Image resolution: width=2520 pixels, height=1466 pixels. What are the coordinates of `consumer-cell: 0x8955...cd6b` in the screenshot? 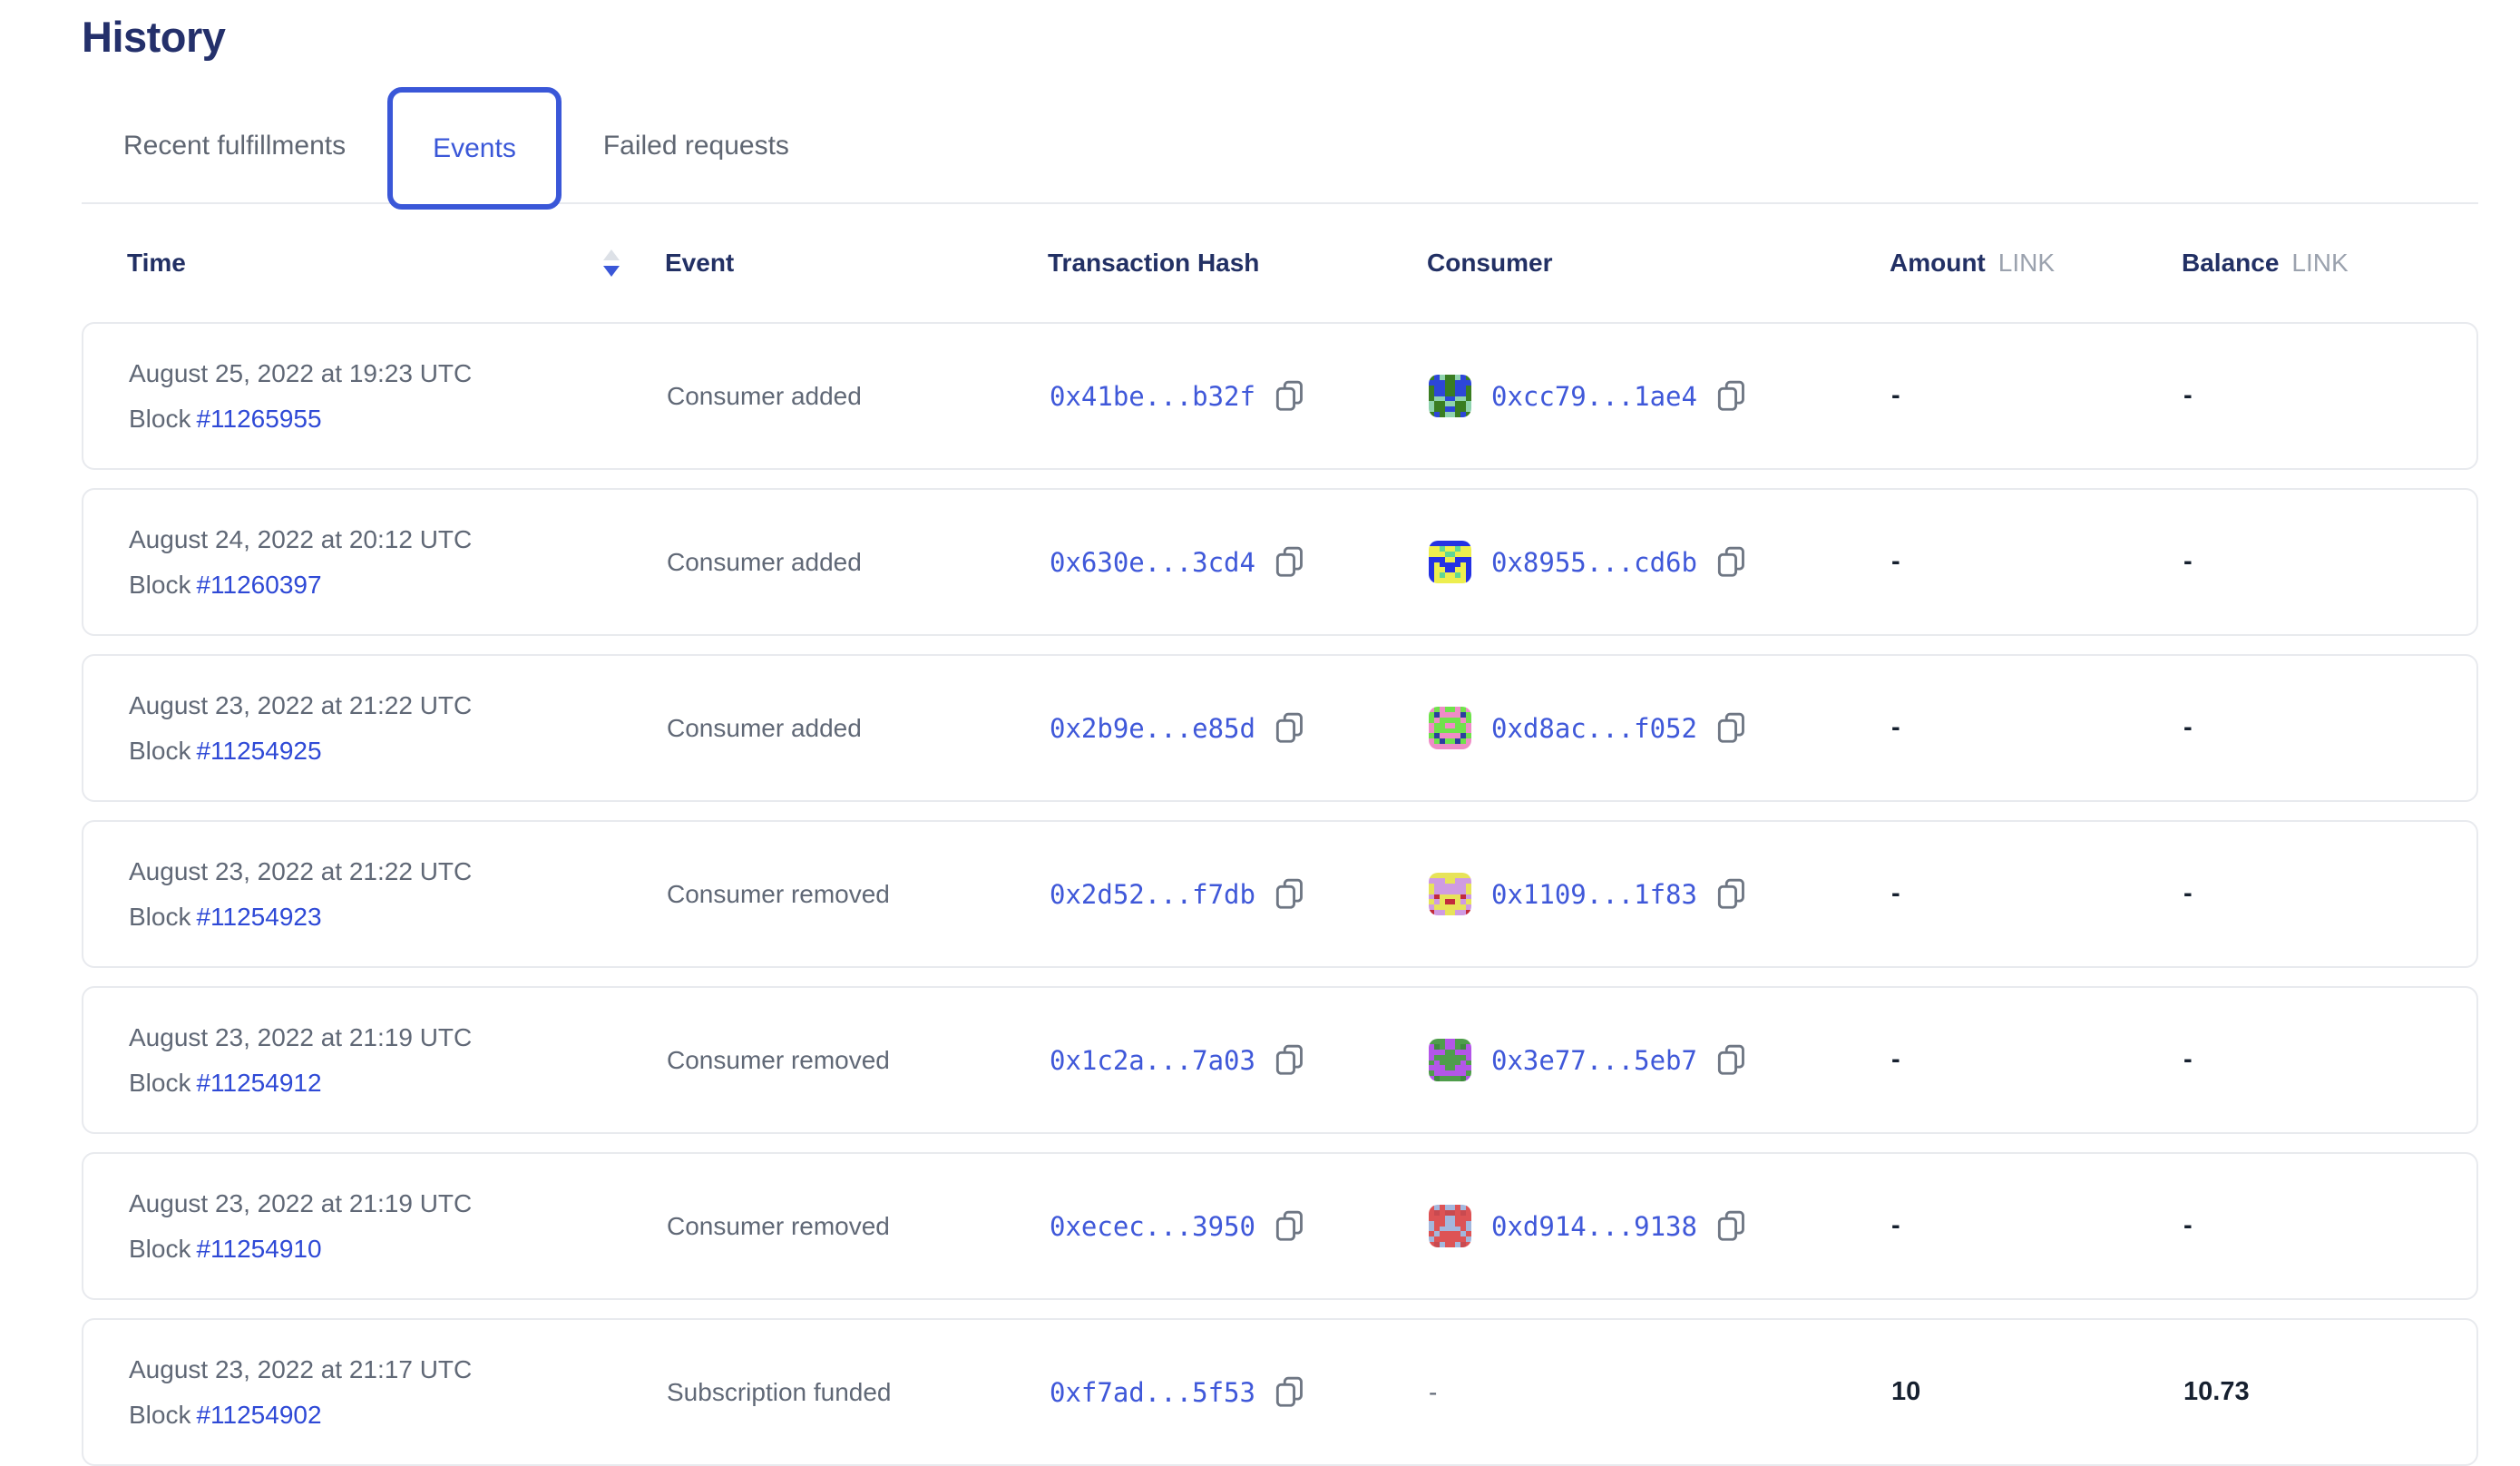 It's located at (1660, 562).